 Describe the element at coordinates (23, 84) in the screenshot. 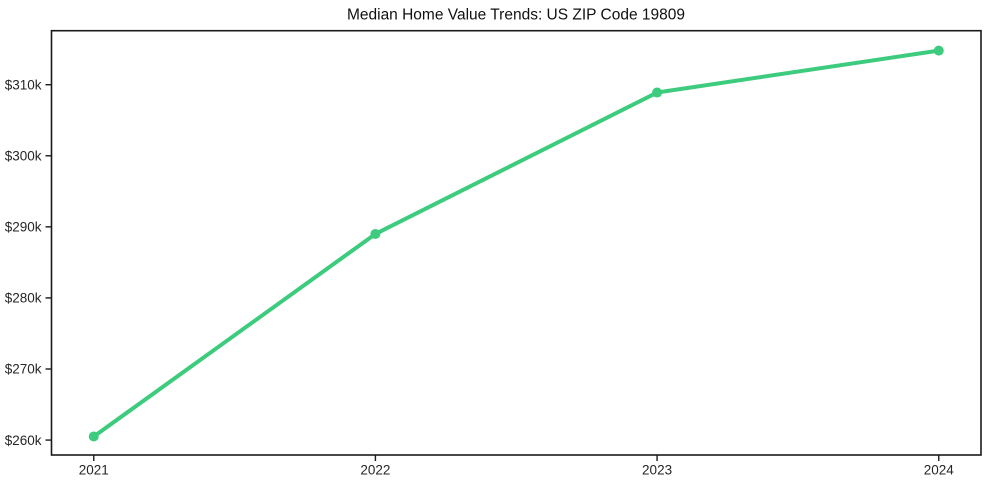

I see `y-tick-label: $310k` at that location.